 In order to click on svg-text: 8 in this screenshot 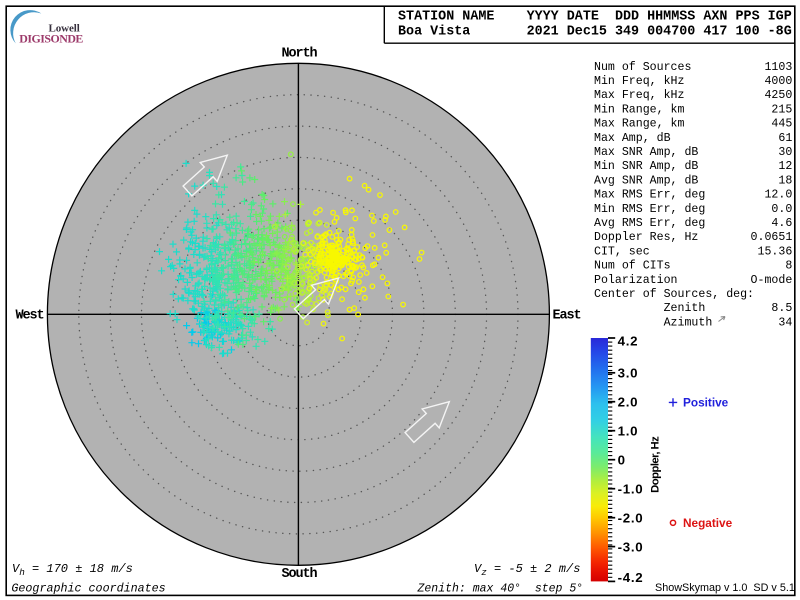, I will do `click(788, 266)`.